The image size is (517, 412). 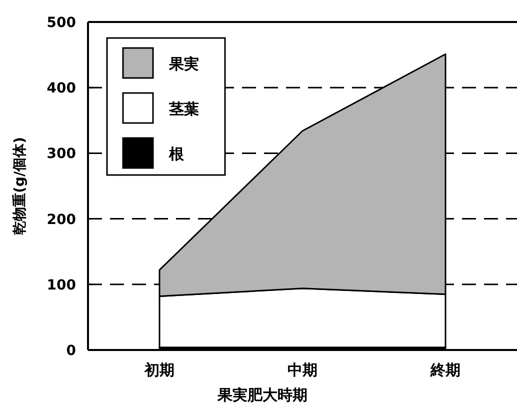 What do you see at coordinates (61, 23) in the screenshot?
I see `y-tick-label: 500` at bounding box center [61, 23].